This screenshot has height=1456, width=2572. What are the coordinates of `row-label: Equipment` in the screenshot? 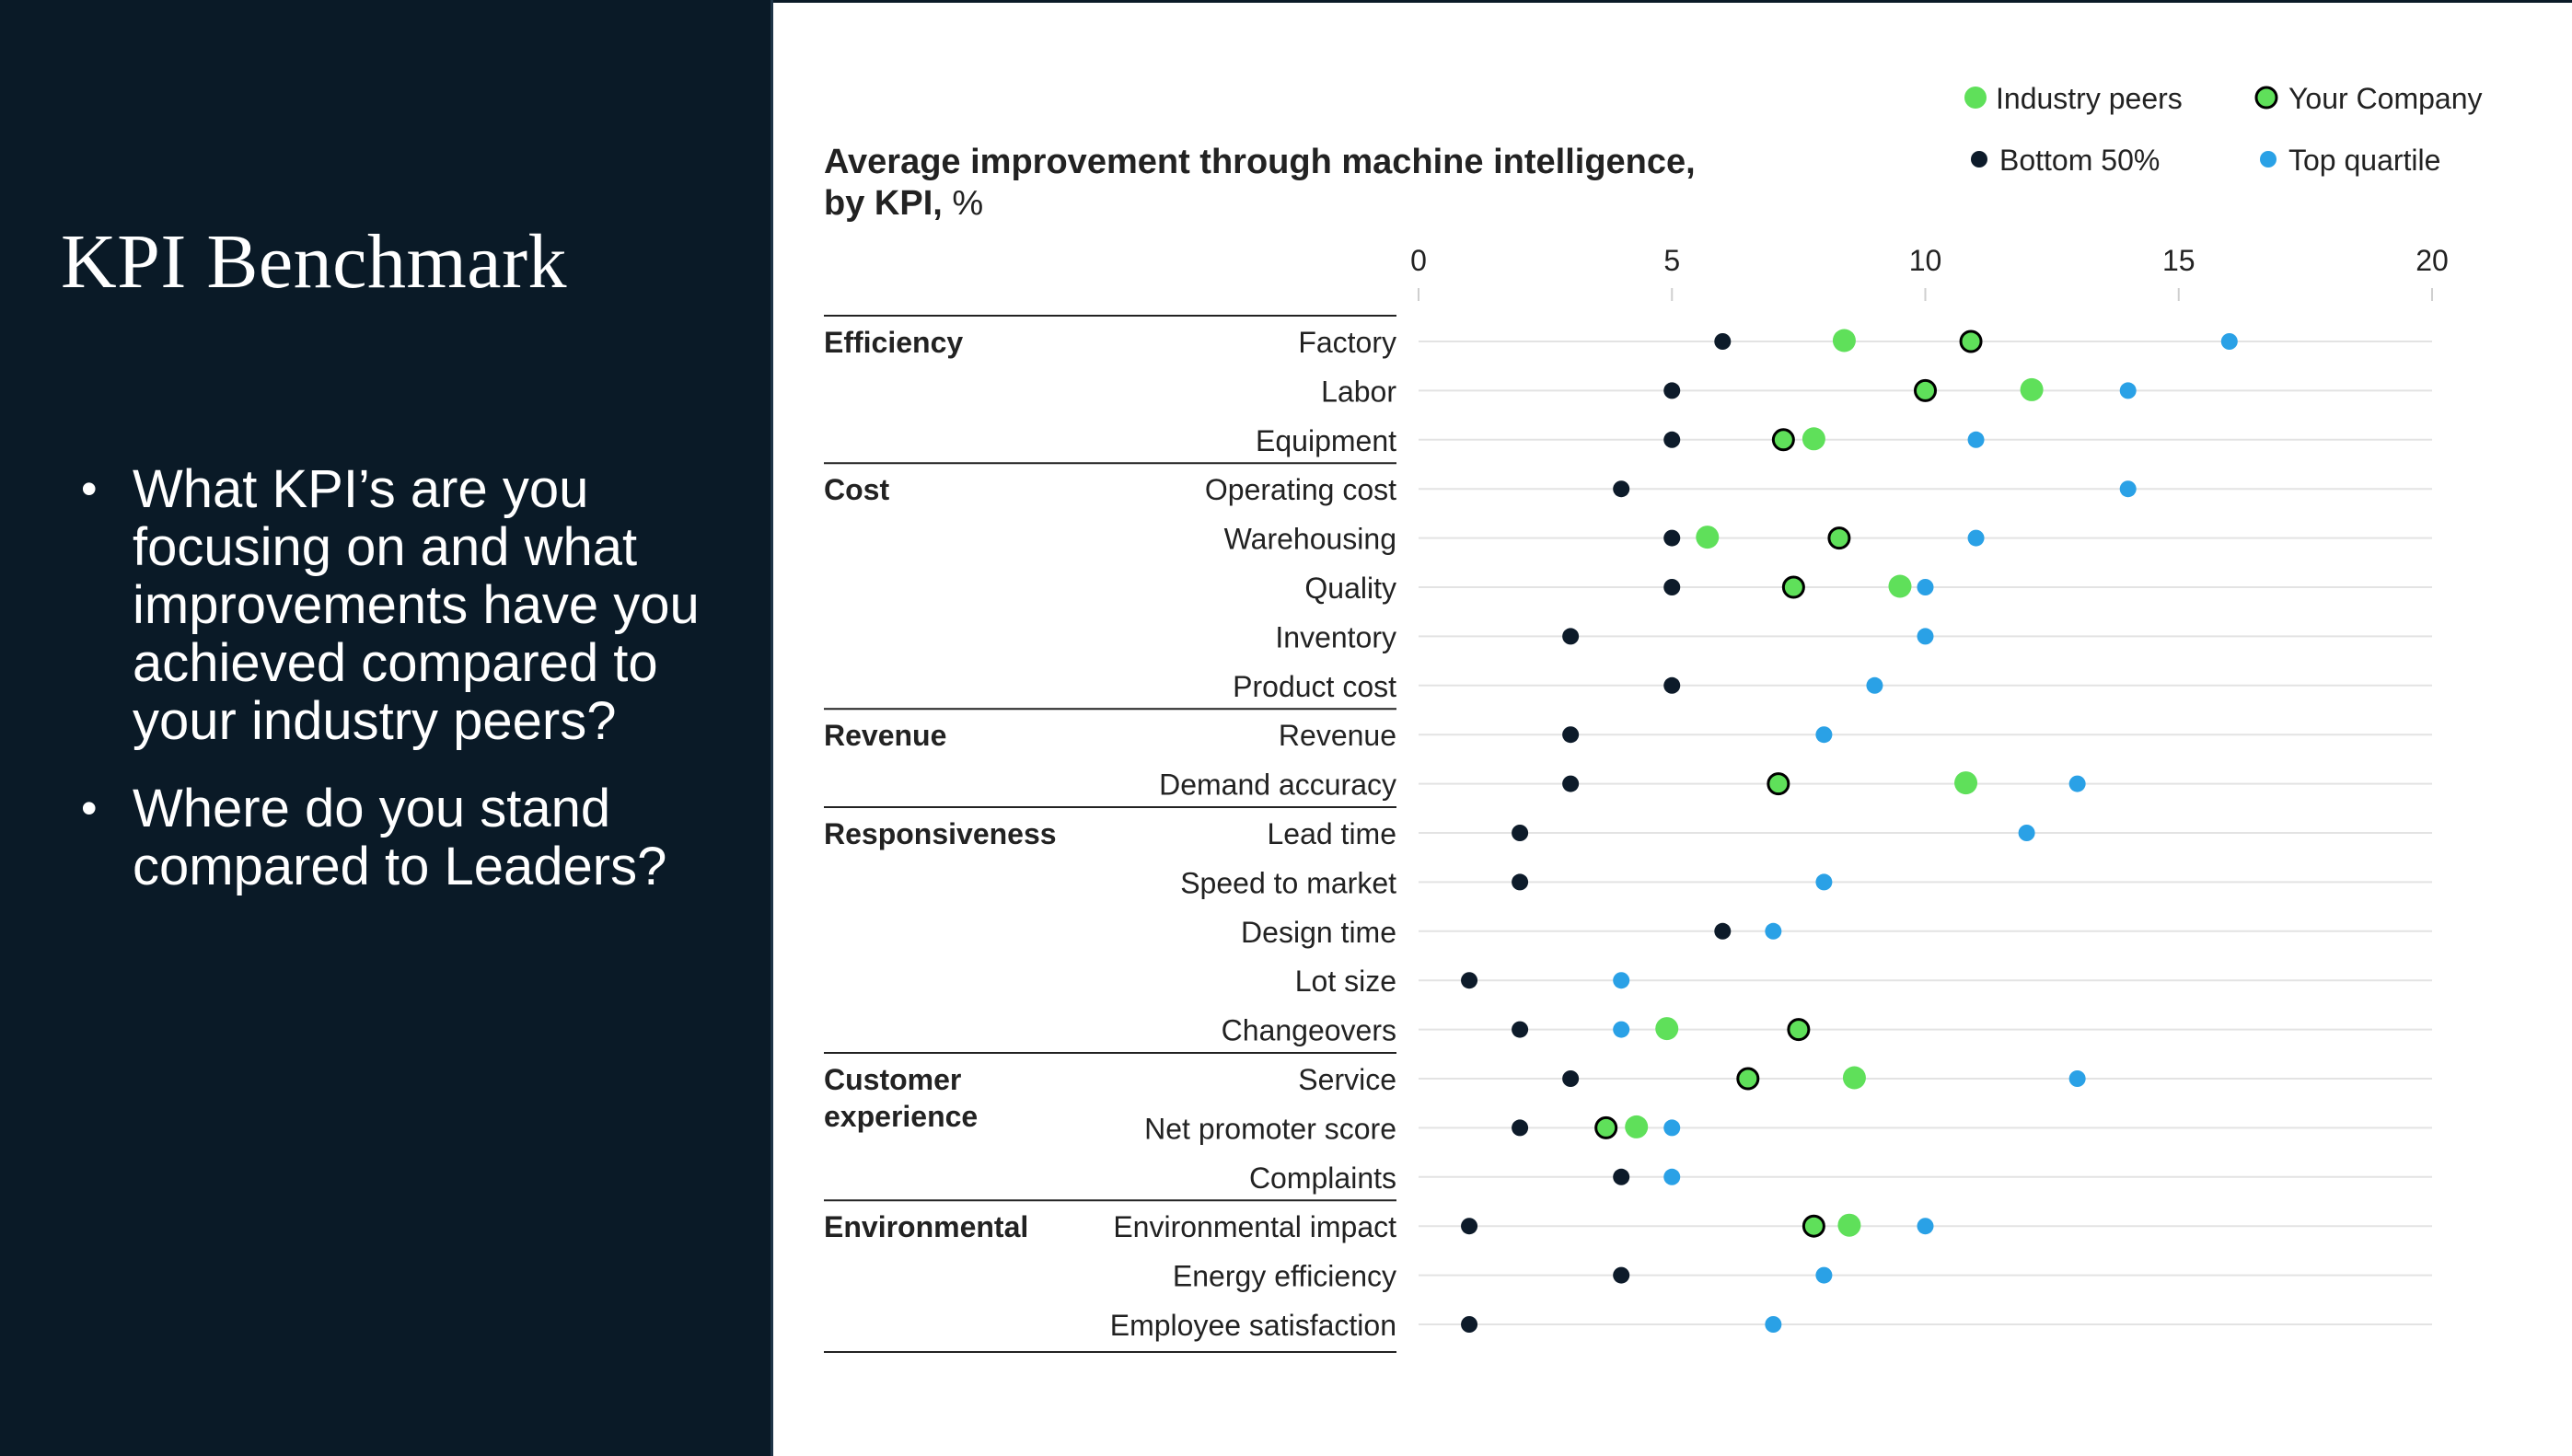 It's located at (1326, 440).